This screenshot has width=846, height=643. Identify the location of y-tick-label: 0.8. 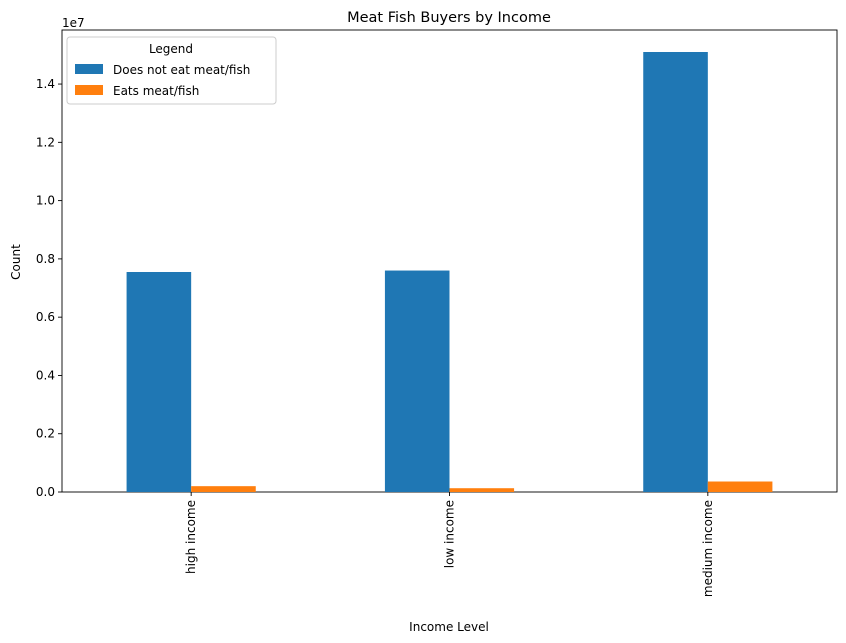
(45, 259).